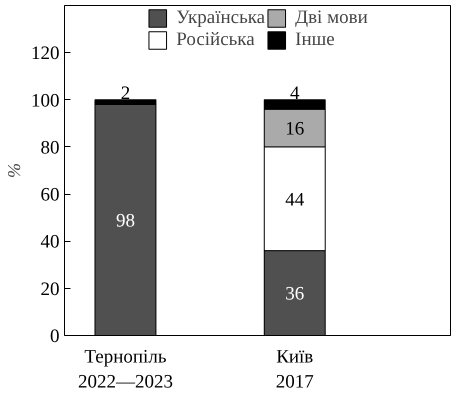 This screenshot has width=462, height=400. I want to click on legend-label: Російська, so click(215, 40).